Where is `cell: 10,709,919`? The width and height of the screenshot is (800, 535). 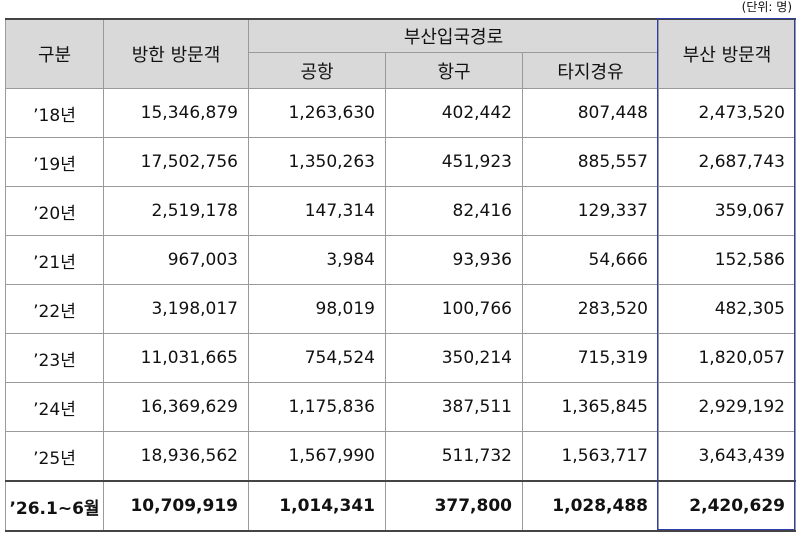
cell: 10,709,919 is located at coordinates (176, 506).